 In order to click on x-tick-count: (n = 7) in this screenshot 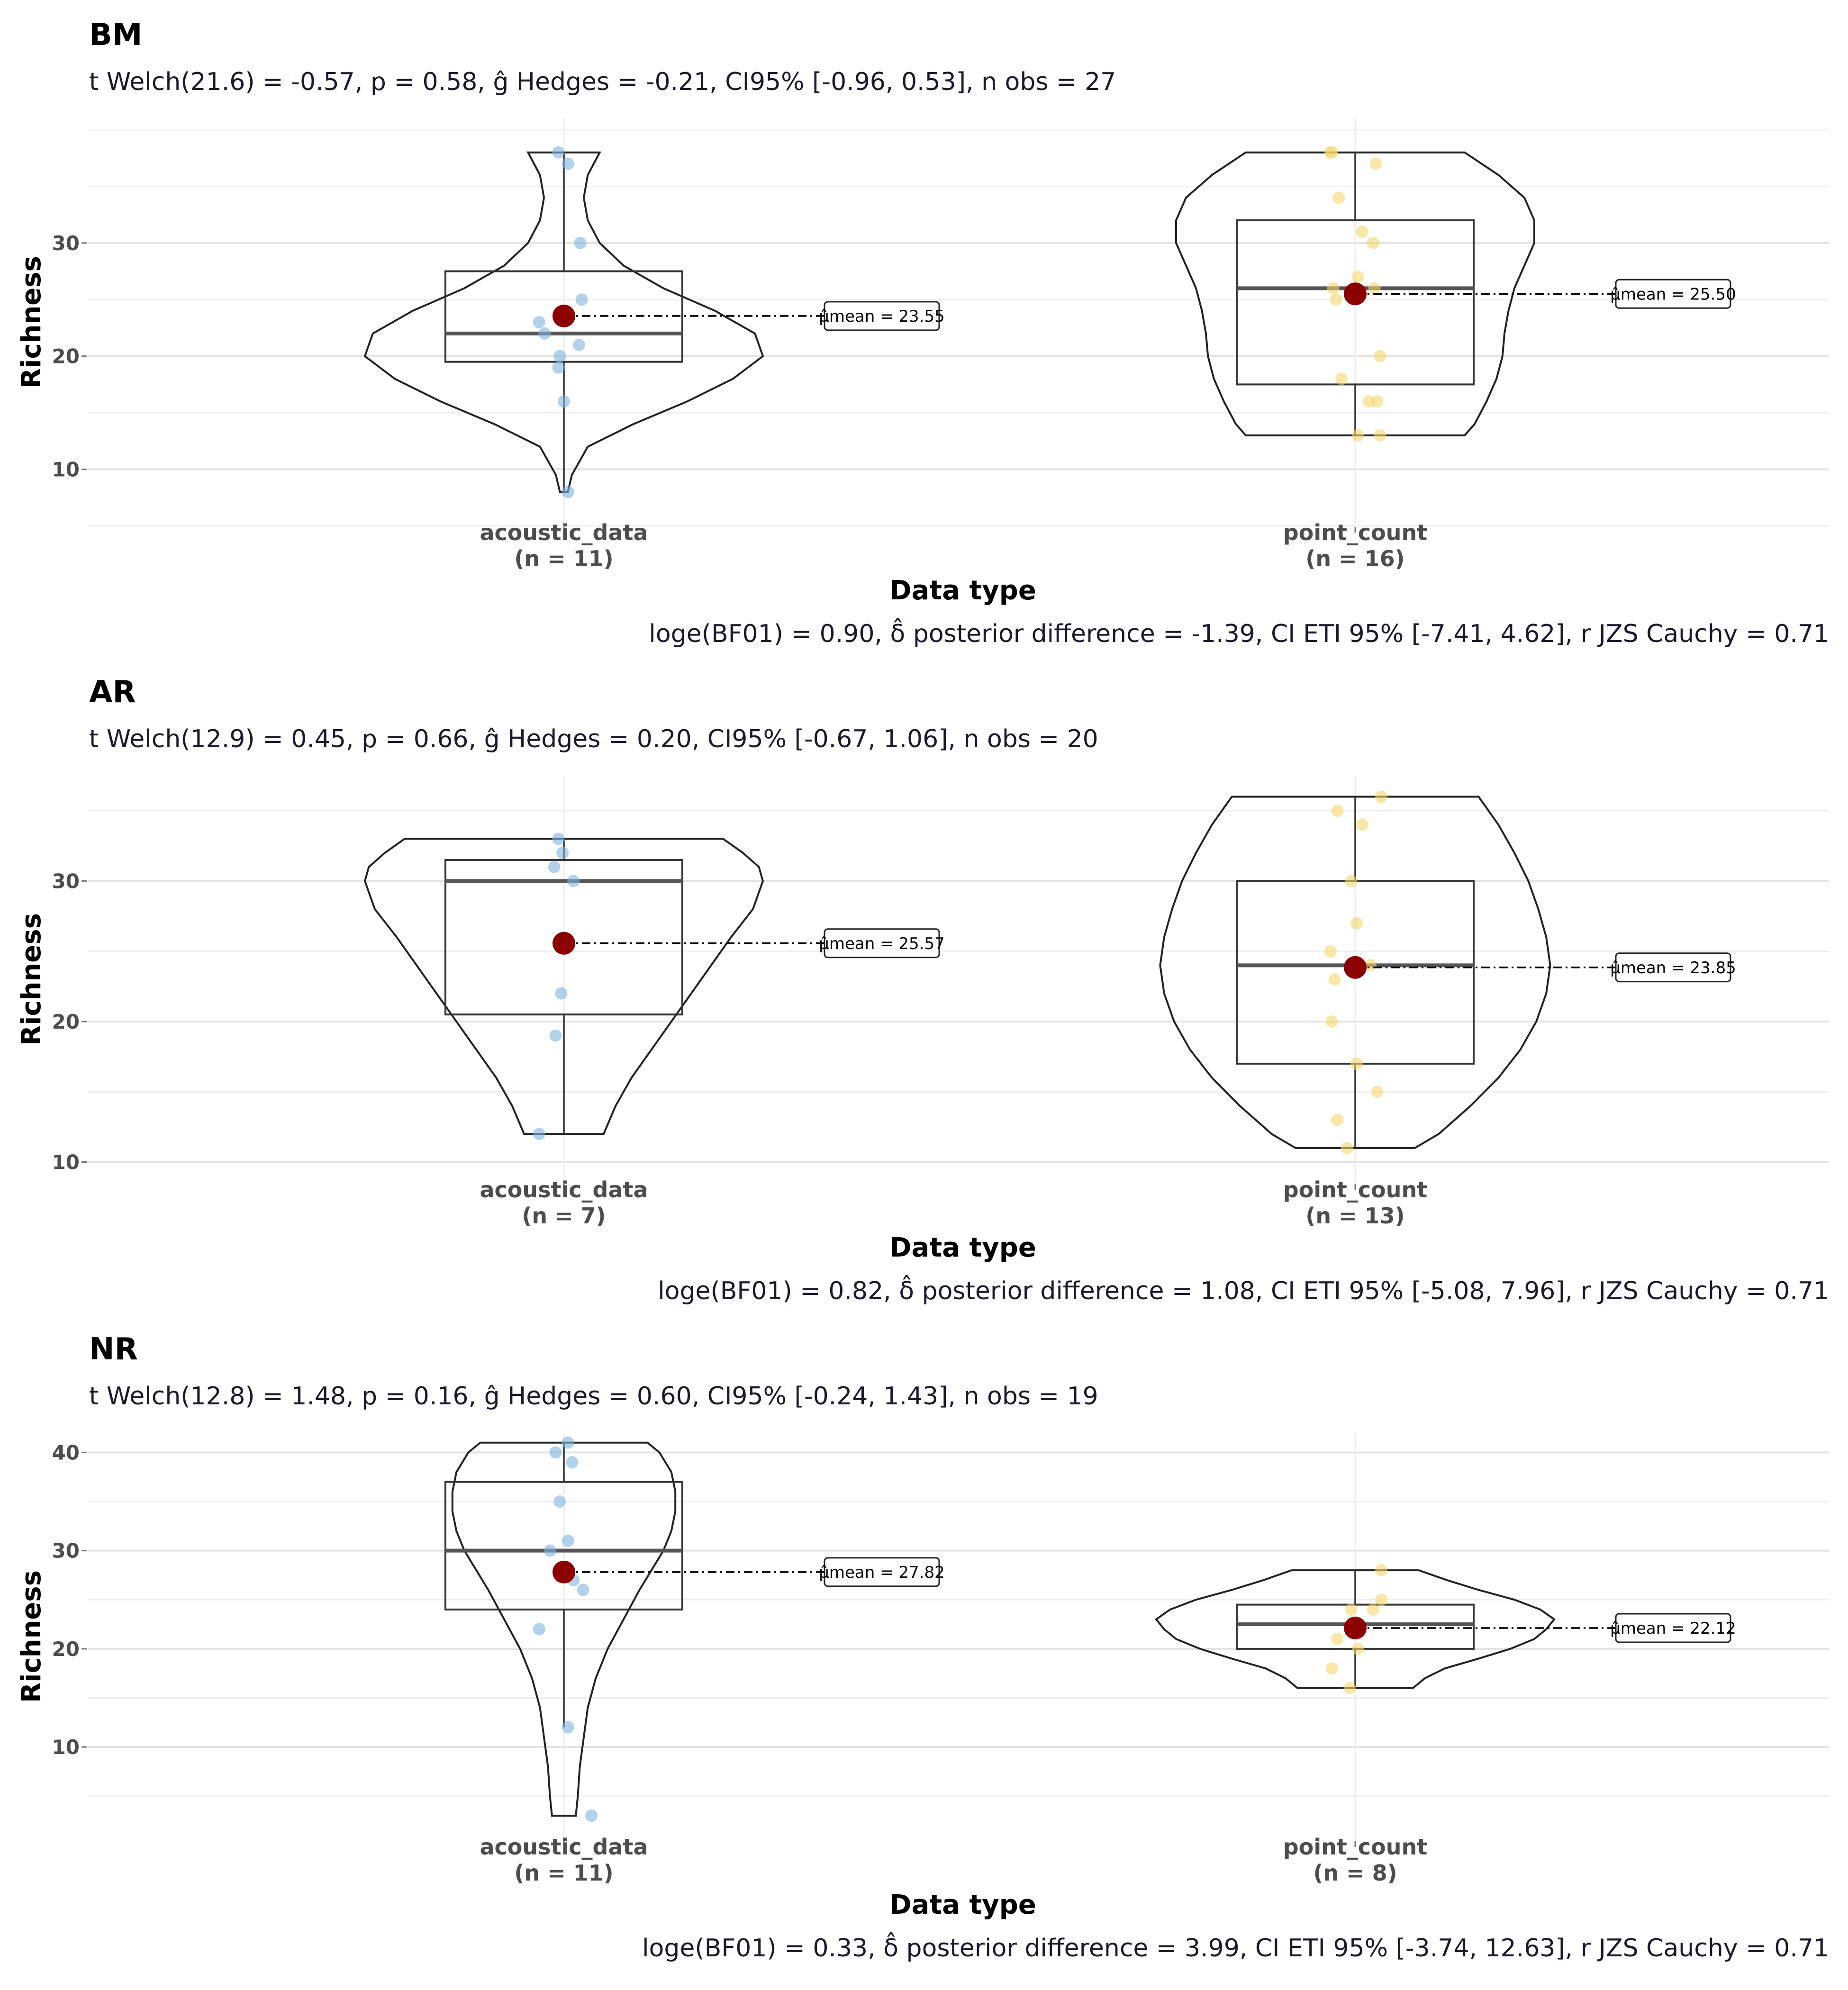, I will do `click(564, 1216)`.